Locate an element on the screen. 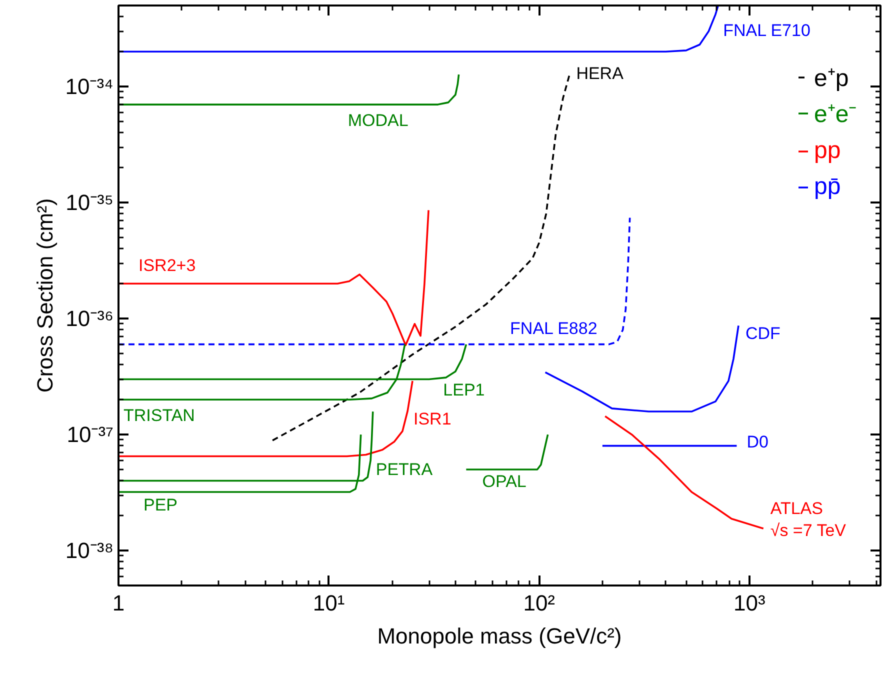 Image resolution: width=894 pixels, height=673 pixels. x-tick-label: 10³ is located at coordinates (750, 603).